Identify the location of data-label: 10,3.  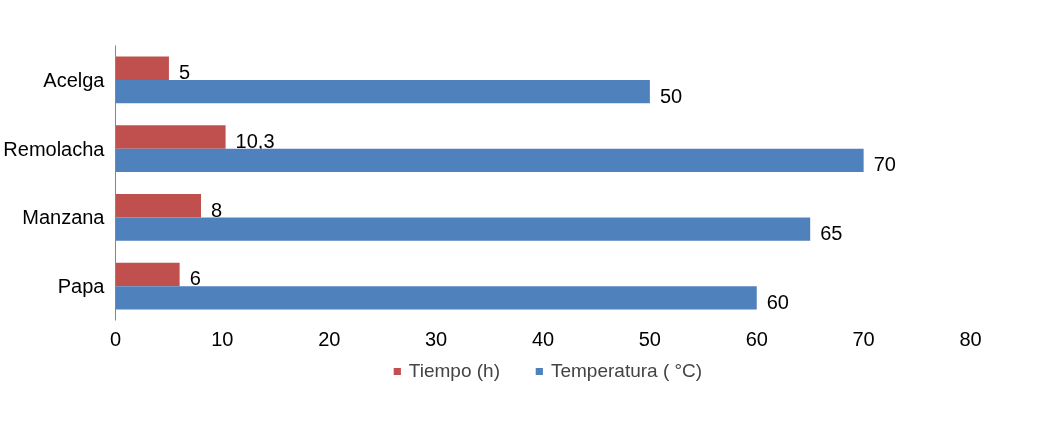
(255, 140).